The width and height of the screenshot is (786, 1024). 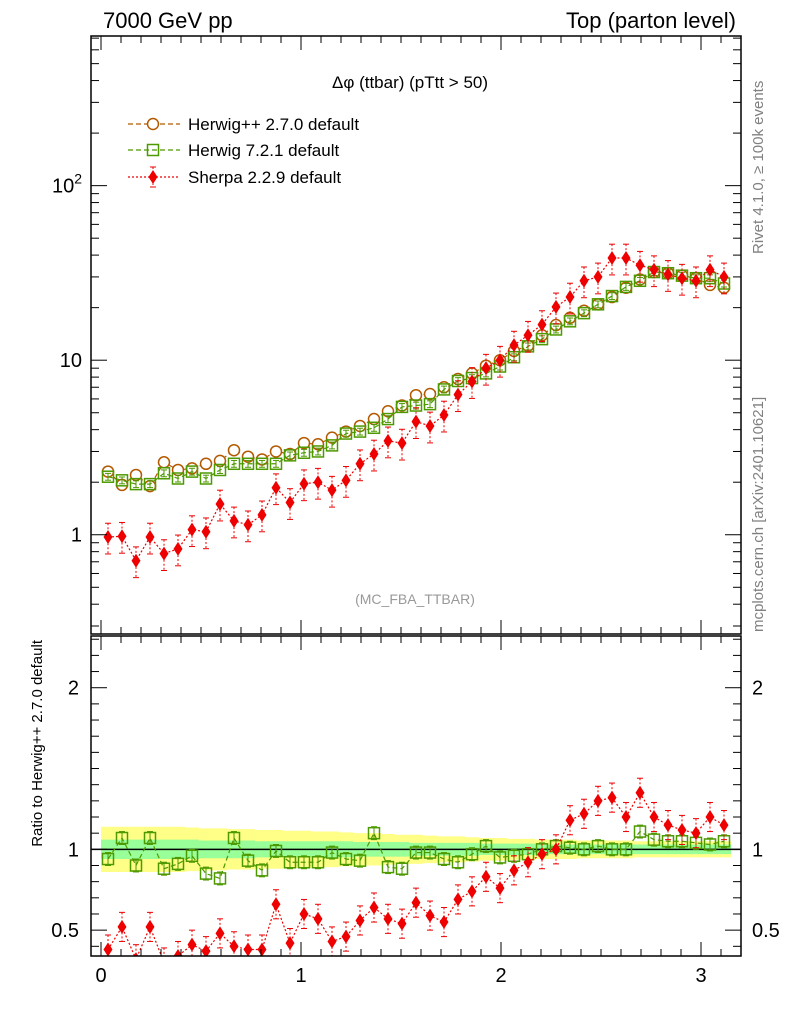 What do you see at coordinates (766, 931) in the screenshot?
I see `ratio-y-tick-label-right: 0.5` at bounding box center [766, 931].